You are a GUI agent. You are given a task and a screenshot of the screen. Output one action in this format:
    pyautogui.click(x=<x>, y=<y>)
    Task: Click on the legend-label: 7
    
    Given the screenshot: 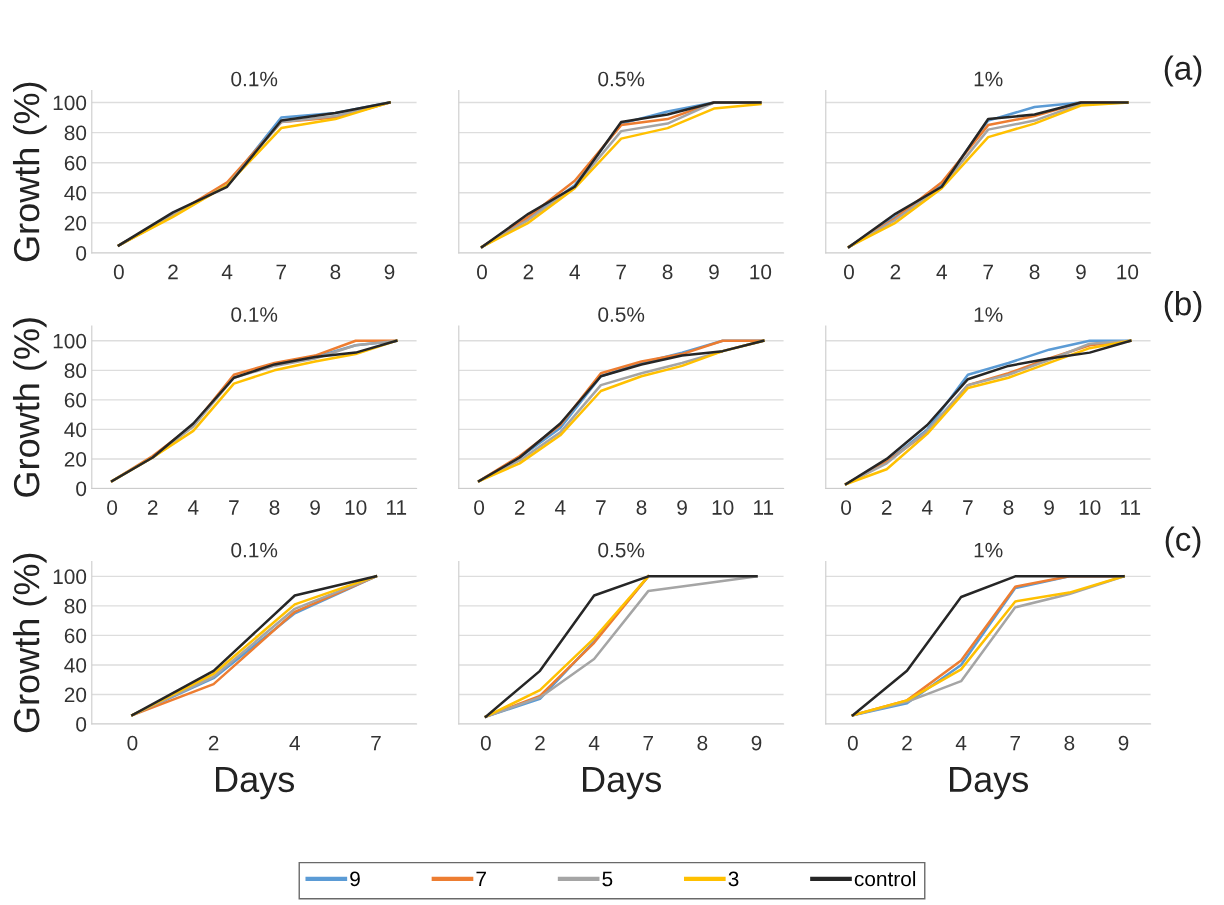 What is the action you would take?
    pyautogui.click(x=481, y=879)
    